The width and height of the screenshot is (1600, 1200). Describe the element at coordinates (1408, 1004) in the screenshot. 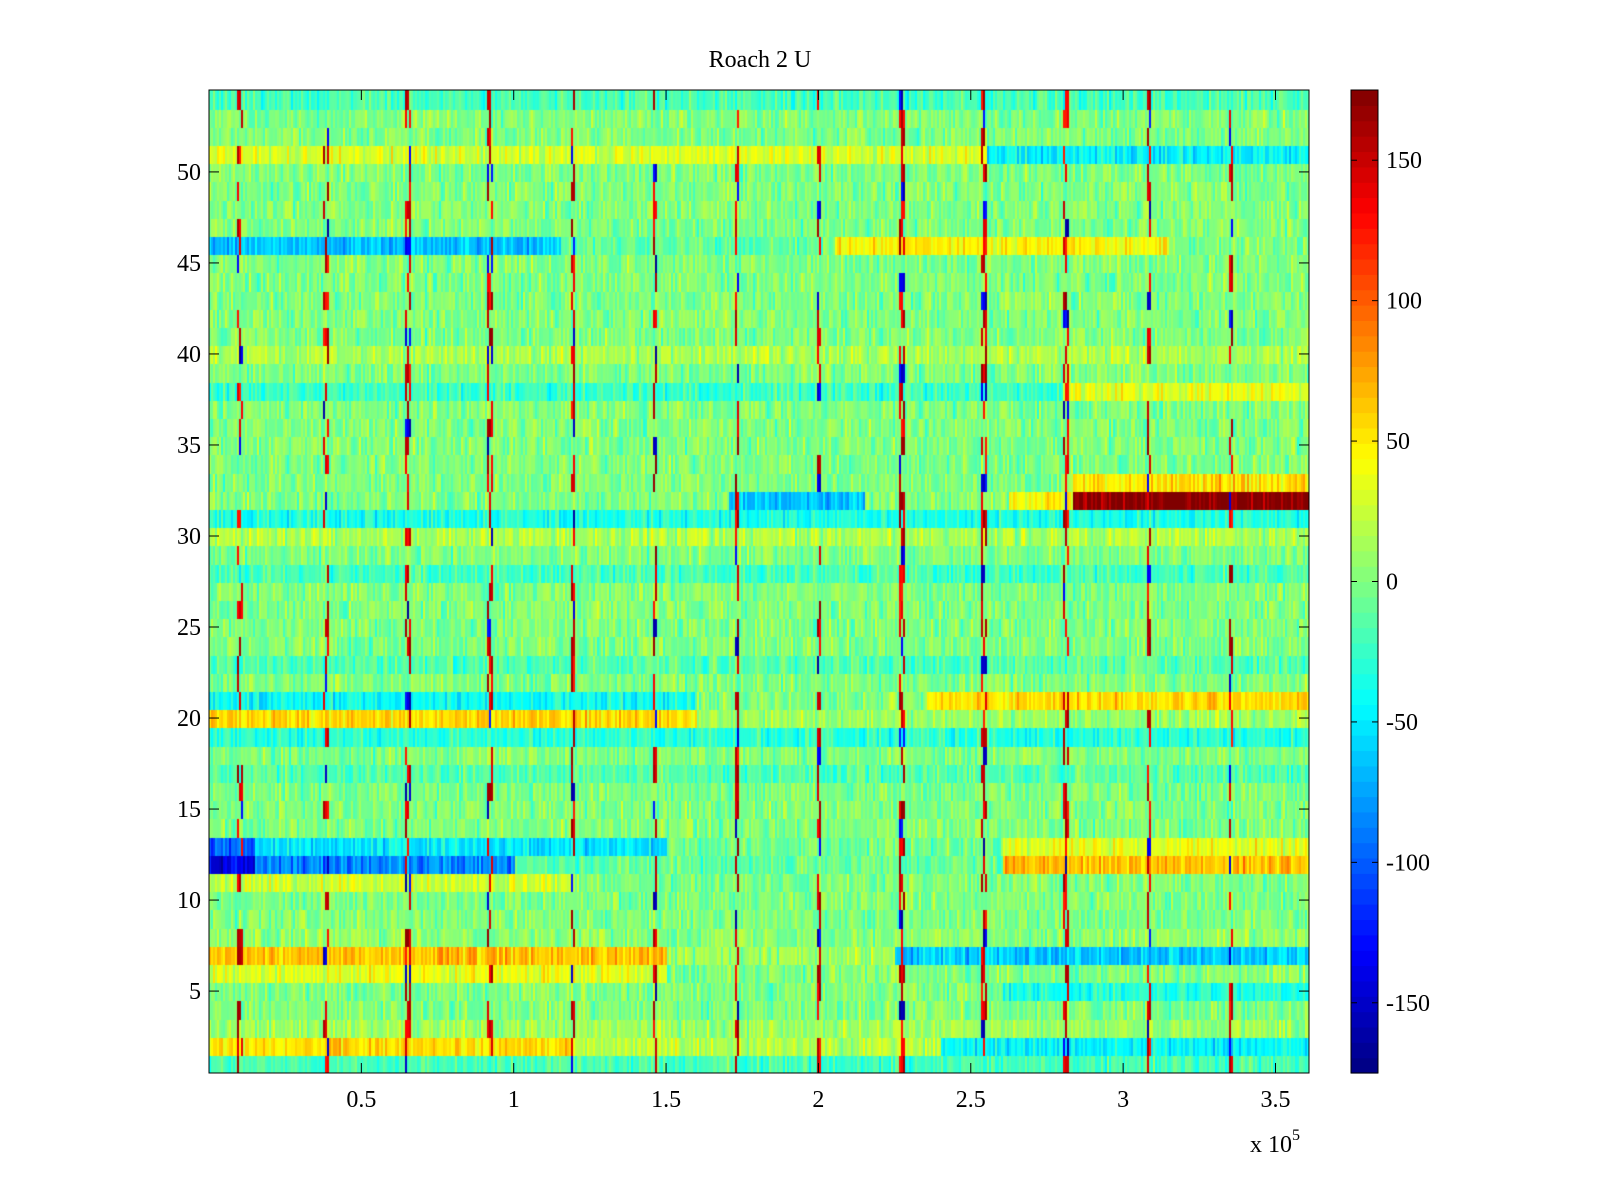

I see `colorbar-tick-label: -150` at that location.